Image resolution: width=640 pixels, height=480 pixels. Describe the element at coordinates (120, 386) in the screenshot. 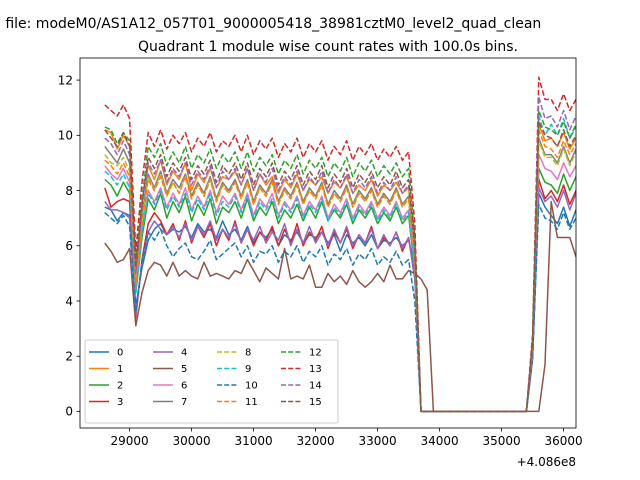

I see `legend-label-2: 2` at that location.